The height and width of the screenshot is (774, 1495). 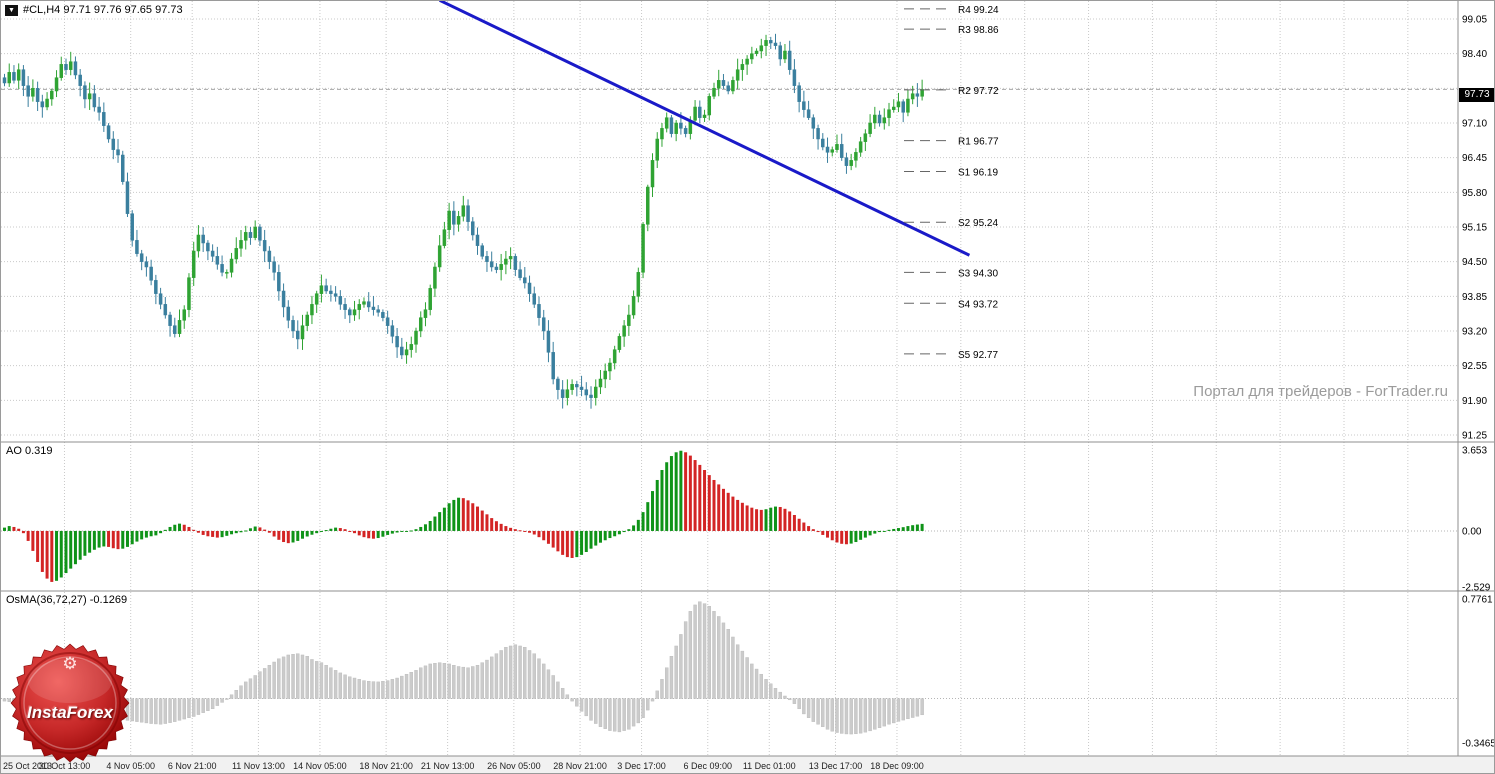 I want to click on chart-marker-icon: ▼, so click(x=11, y=10).